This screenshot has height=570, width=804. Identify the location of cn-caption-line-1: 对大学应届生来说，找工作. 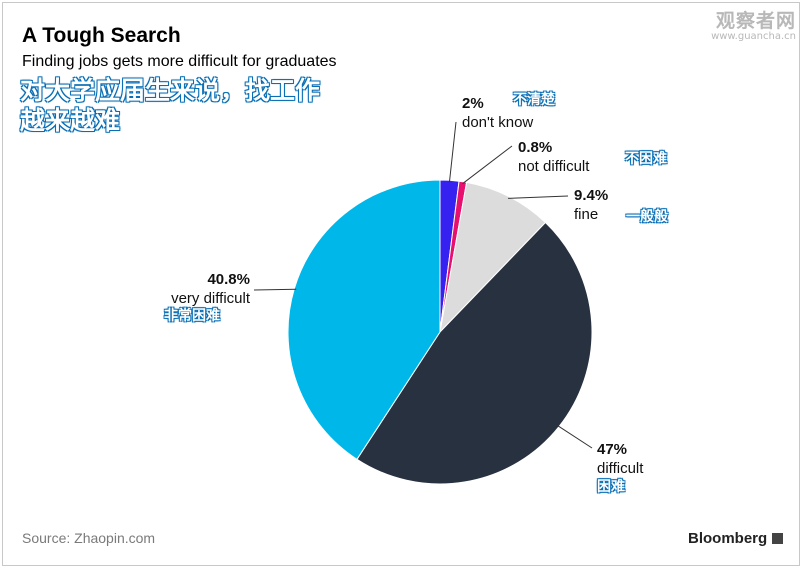
(170, 90).